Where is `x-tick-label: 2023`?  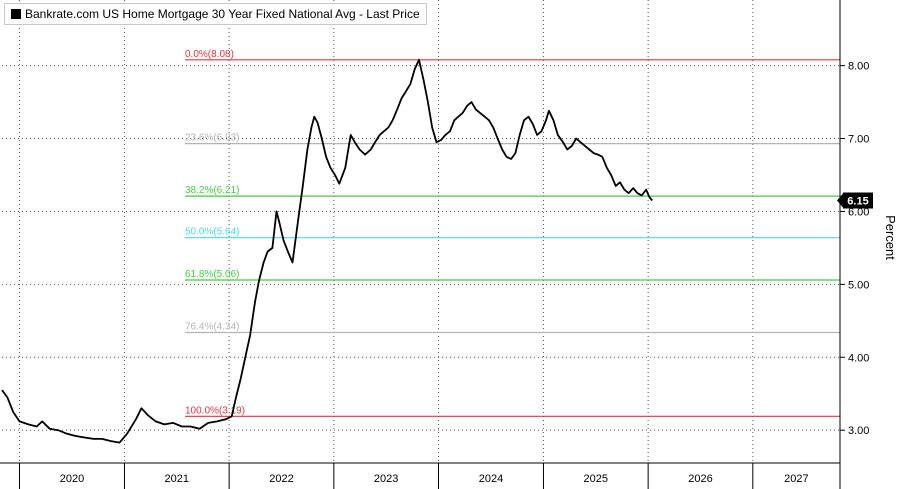
x-tick-label: 2023 is located at coordinates (386, 479).